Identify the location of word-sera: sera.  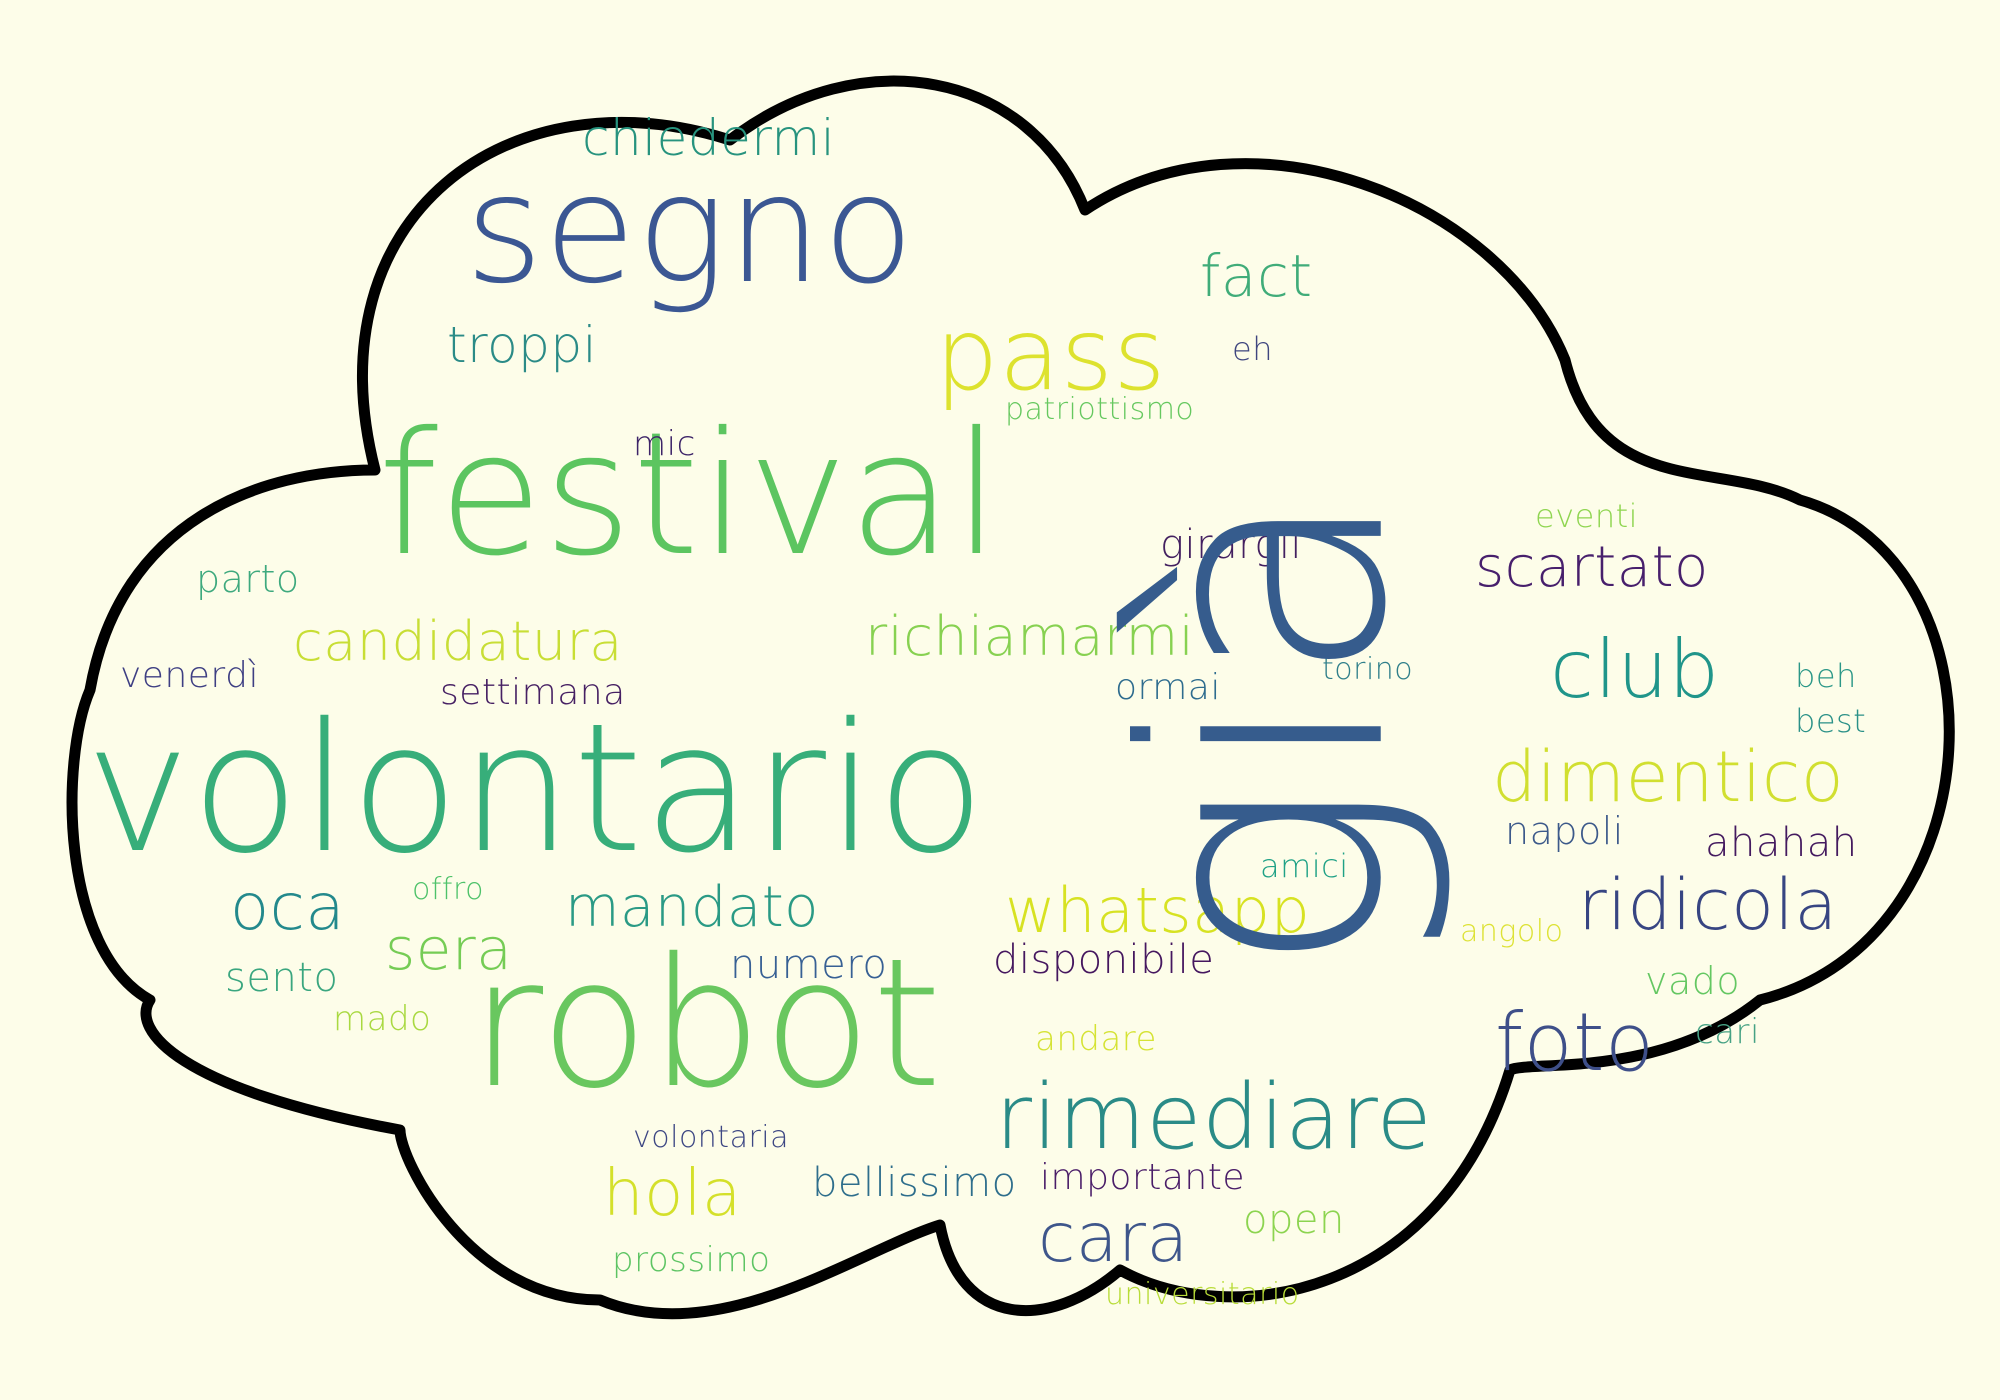
(449, 949).